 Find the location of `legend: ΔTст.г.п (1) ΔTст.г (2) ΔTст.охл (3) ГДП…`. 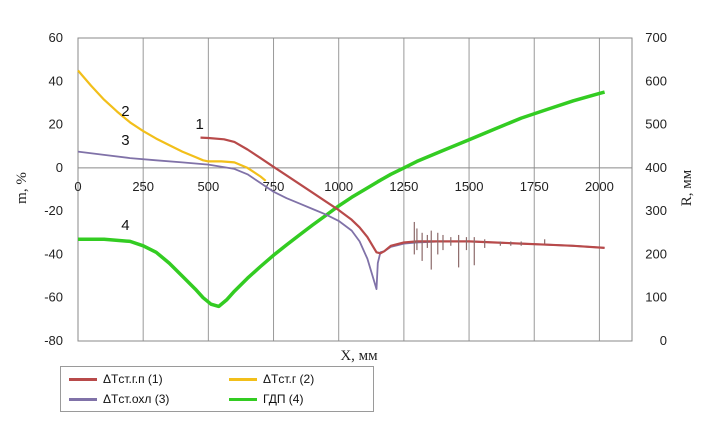

legend: ΔTст.г.п (1) ΔTст.г (2) ΔTст.охл (3) ГДП… is located at coordinates (217, 389).